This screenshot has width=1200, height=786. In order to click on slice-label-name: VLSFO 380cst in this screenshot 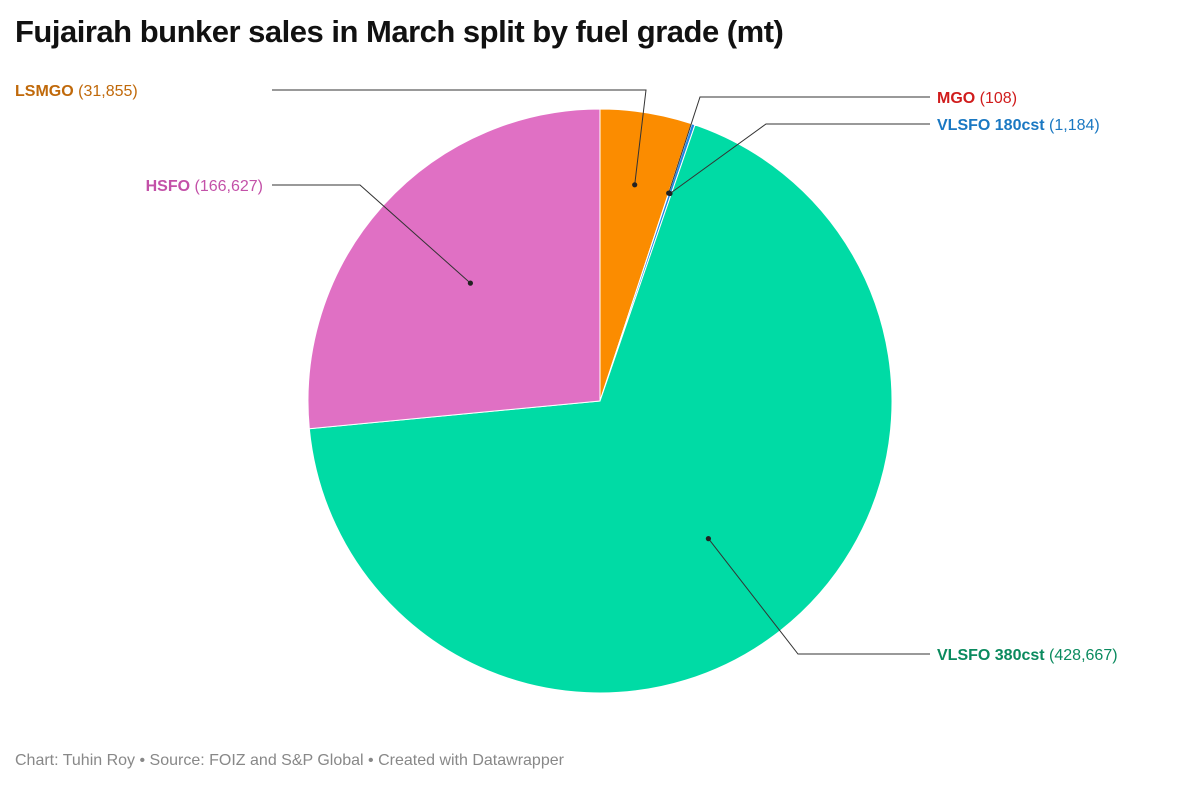, I will do `click(991, 655)`.